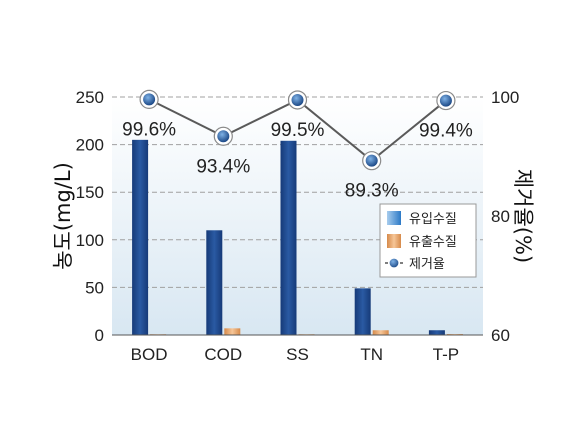  Describe the element at coordinates (63, 216) in the screenshot. I see `y-axis-title-left: 농도(mg/L)` at that location.